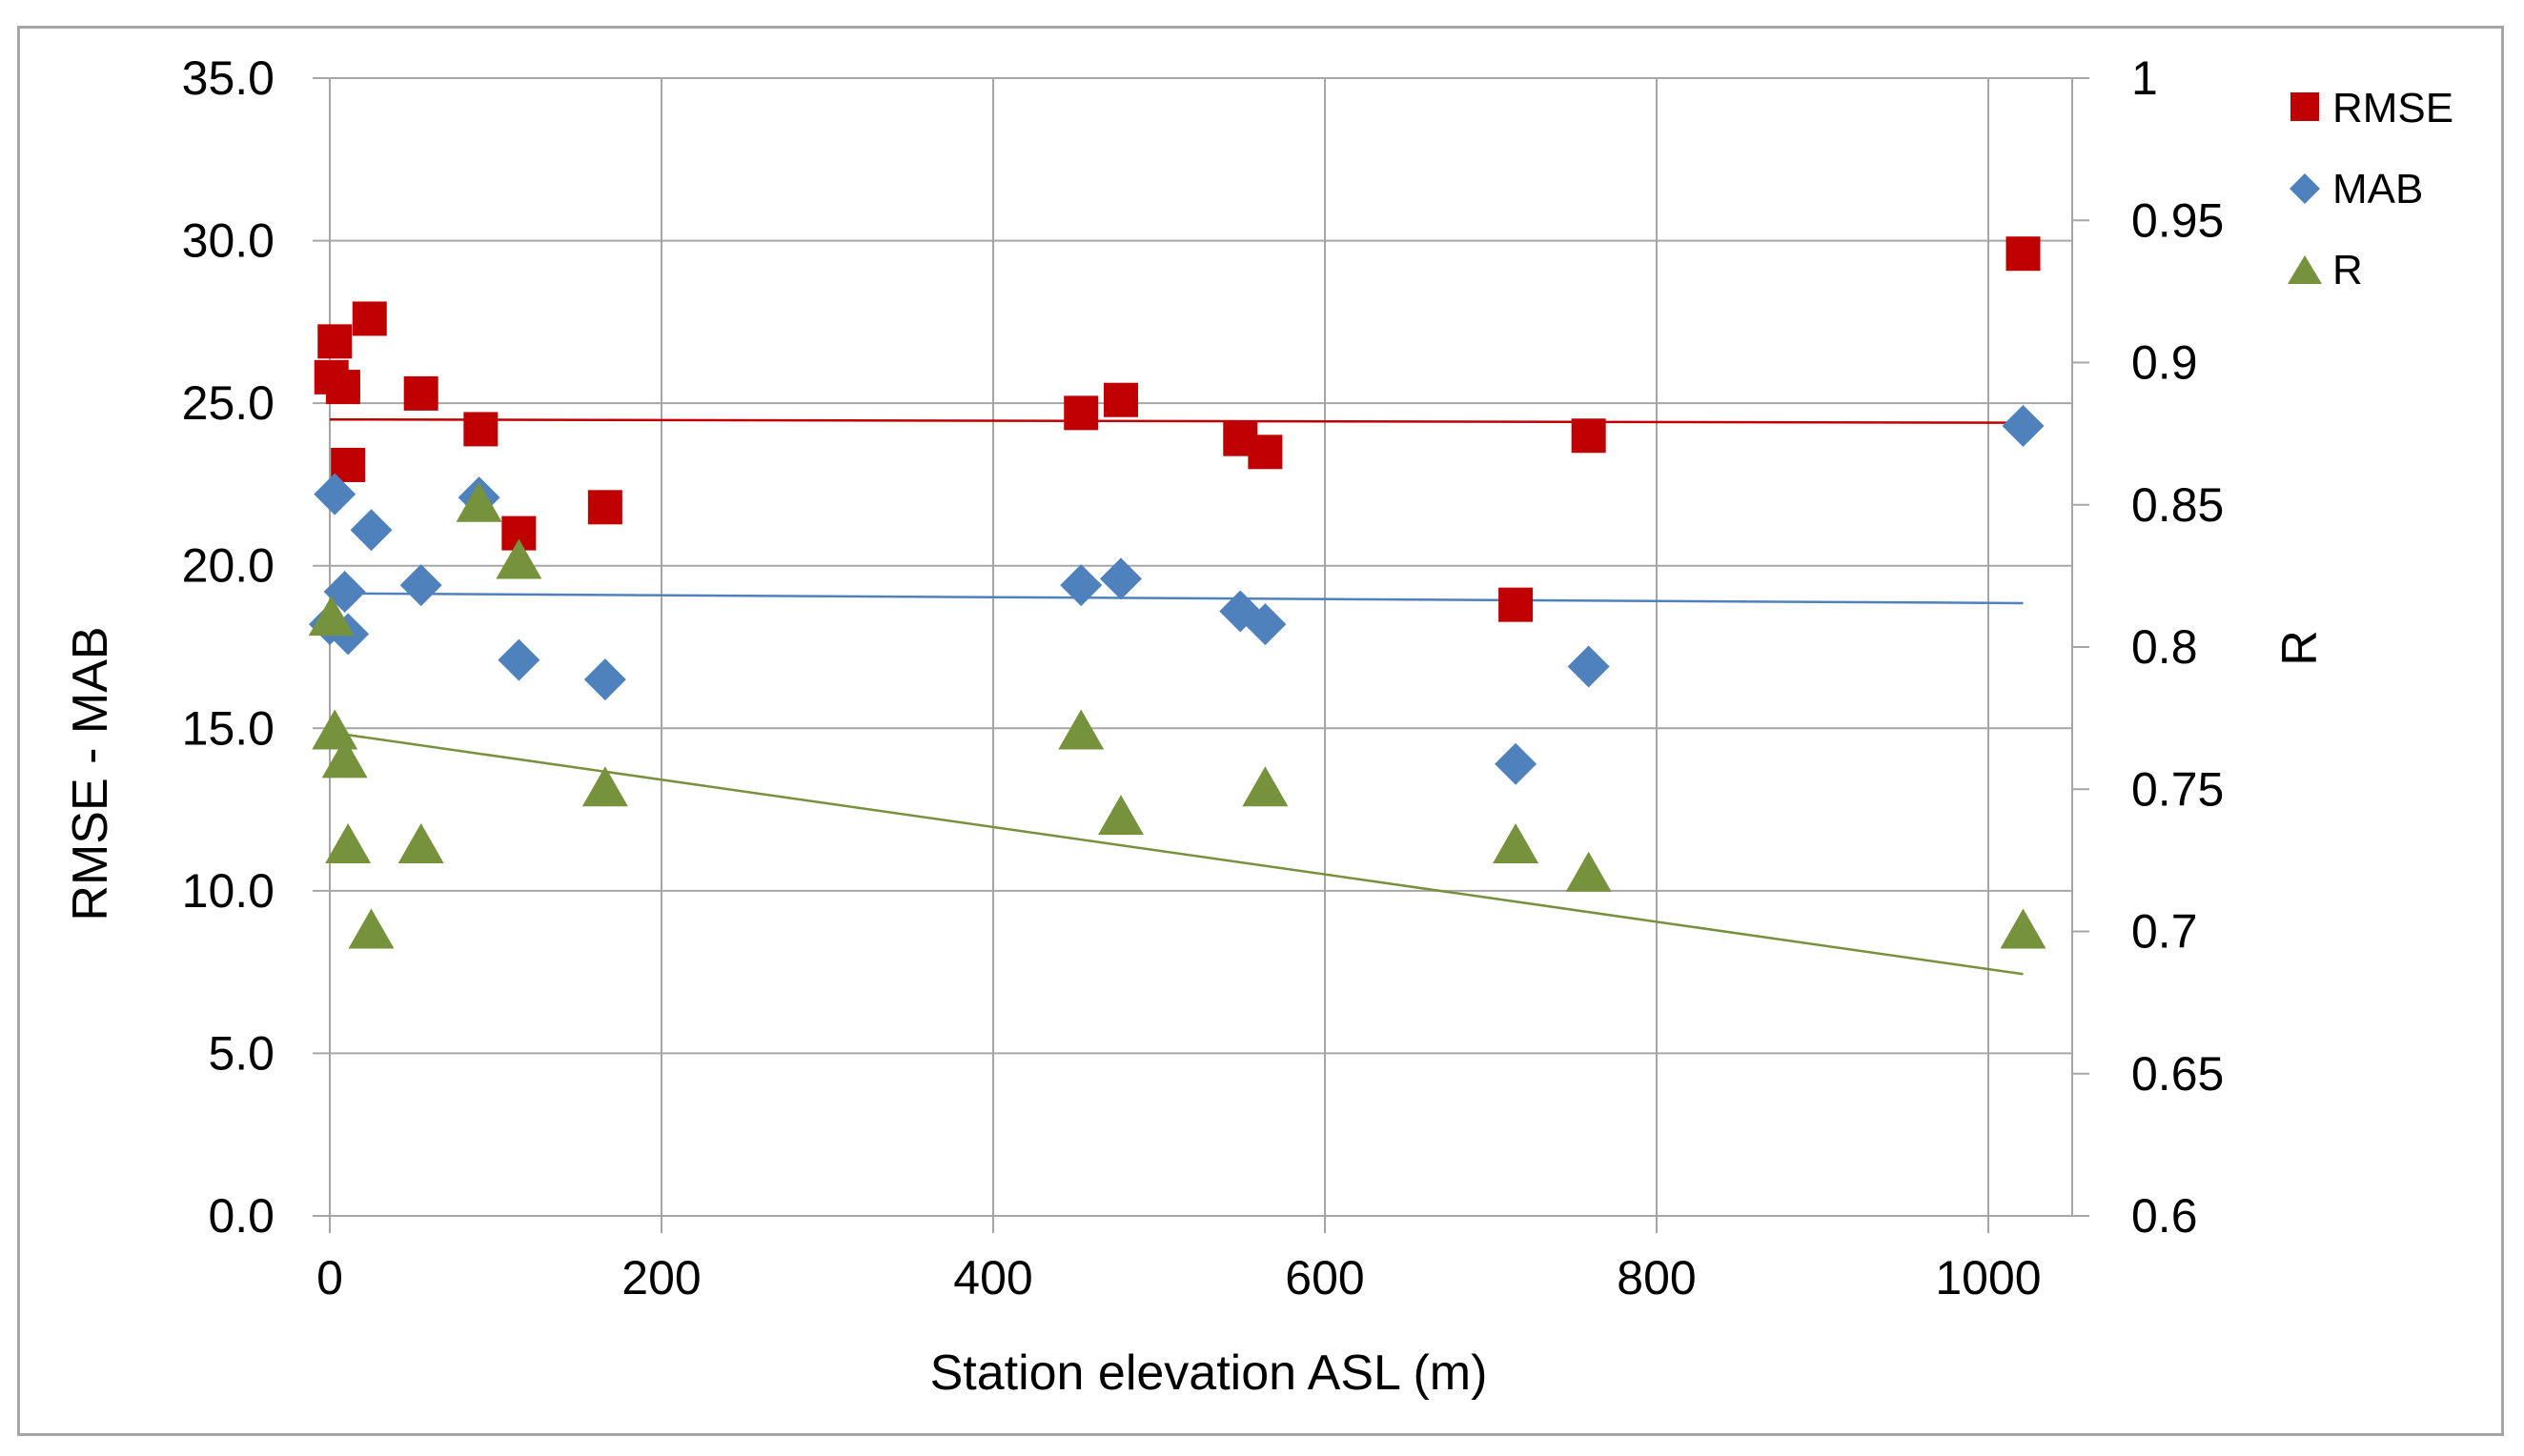 This screenshot has width=2524, height=1456. Describe the element at coordinates (1324, 1277) in the screenshot. I see `x-tick-label: 600` at that location.